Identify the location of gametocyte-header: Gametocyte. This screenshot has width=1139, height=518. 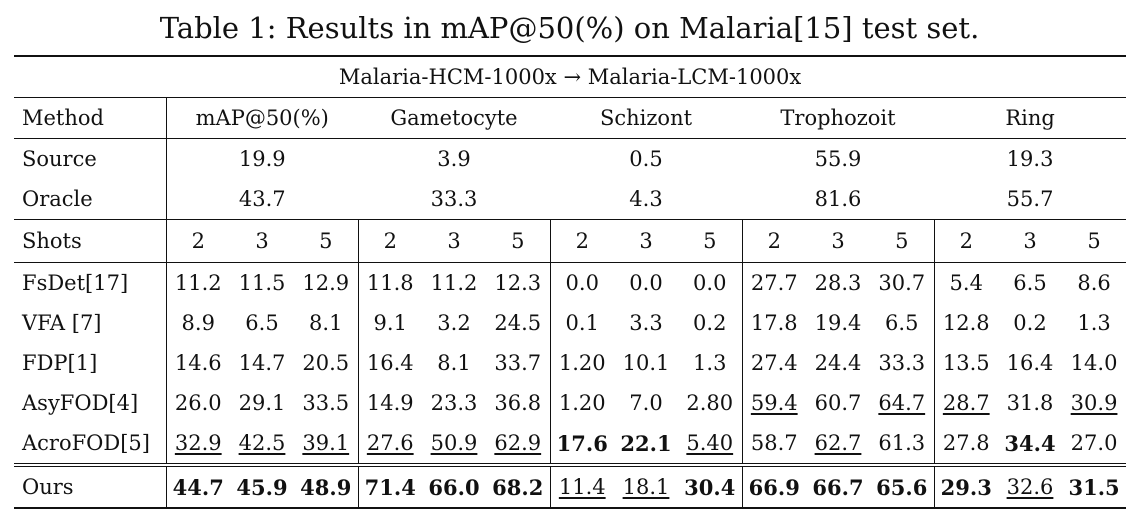
(454, 118).